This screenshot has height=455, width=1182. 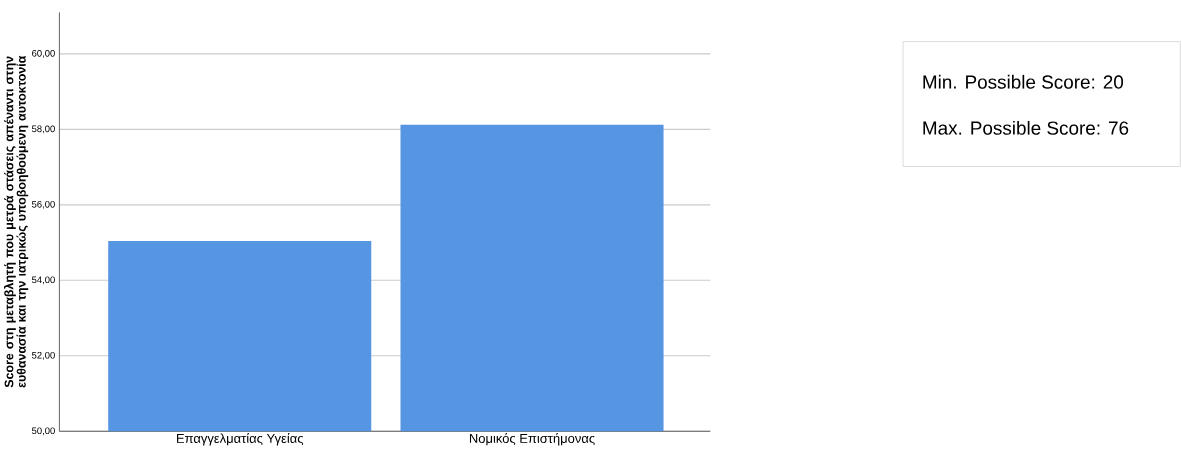 I want to click on text: Max. Possible Score: 76, so click(x=1026, y=127).